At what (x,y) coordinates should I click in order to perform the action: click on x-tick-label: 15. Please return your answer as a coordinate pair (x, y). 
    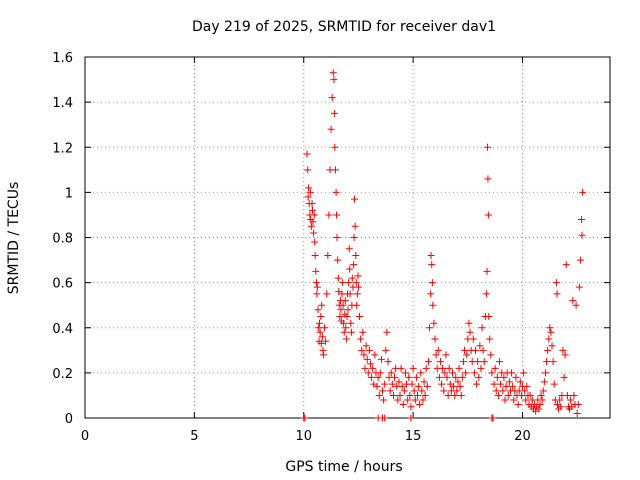
    Looking at the image, I should click on (413, 436).